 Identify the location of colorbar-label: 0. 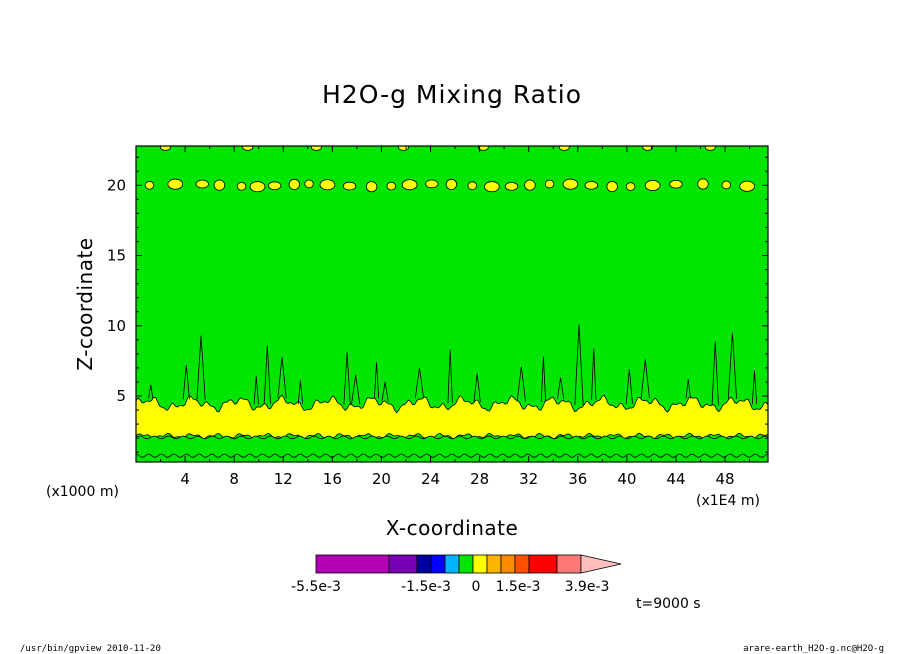
(476, 587).